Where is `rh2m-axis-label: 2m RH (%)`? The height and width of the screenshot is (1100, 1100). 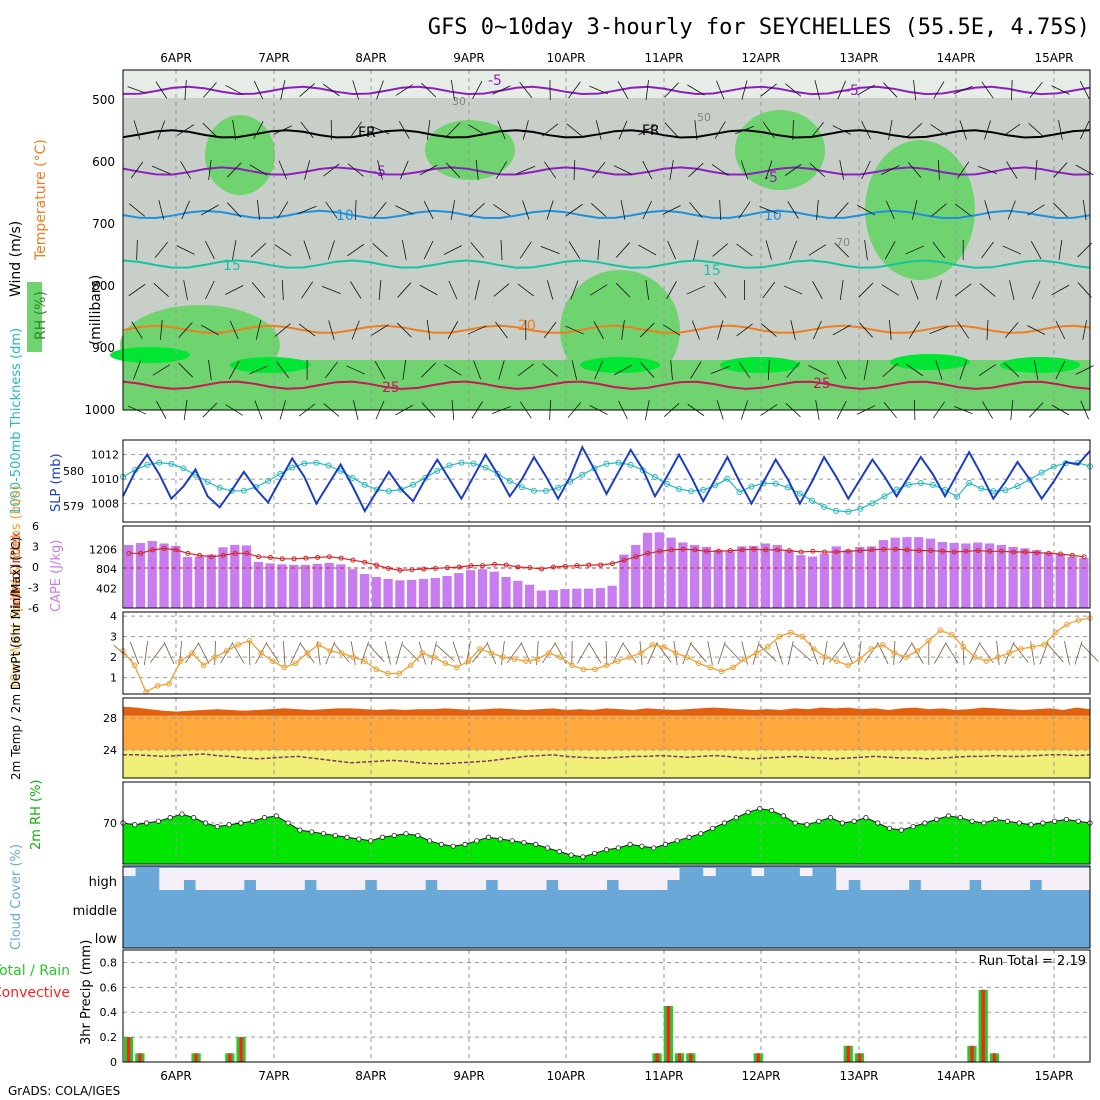
rh2m-axis-label: 2m RH (%) is located at coordinates (36, 814).